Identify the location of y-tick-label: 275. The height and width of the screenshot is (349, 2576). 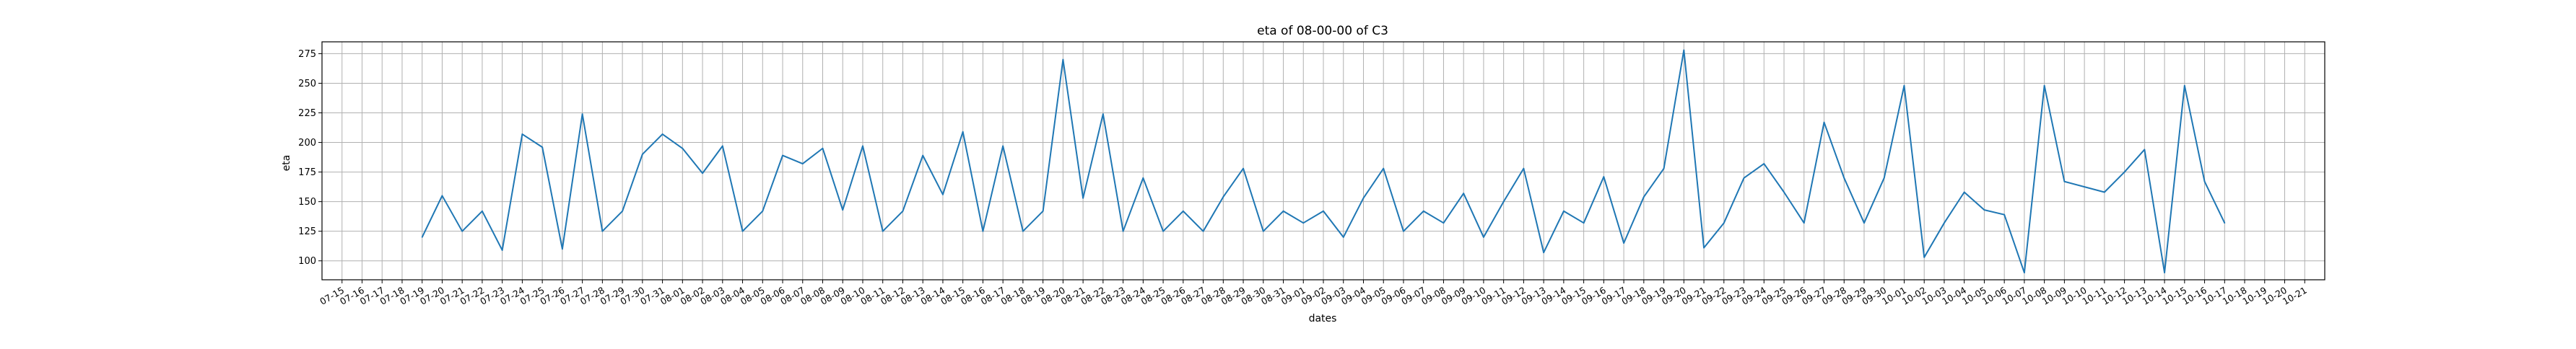
(307, 54).